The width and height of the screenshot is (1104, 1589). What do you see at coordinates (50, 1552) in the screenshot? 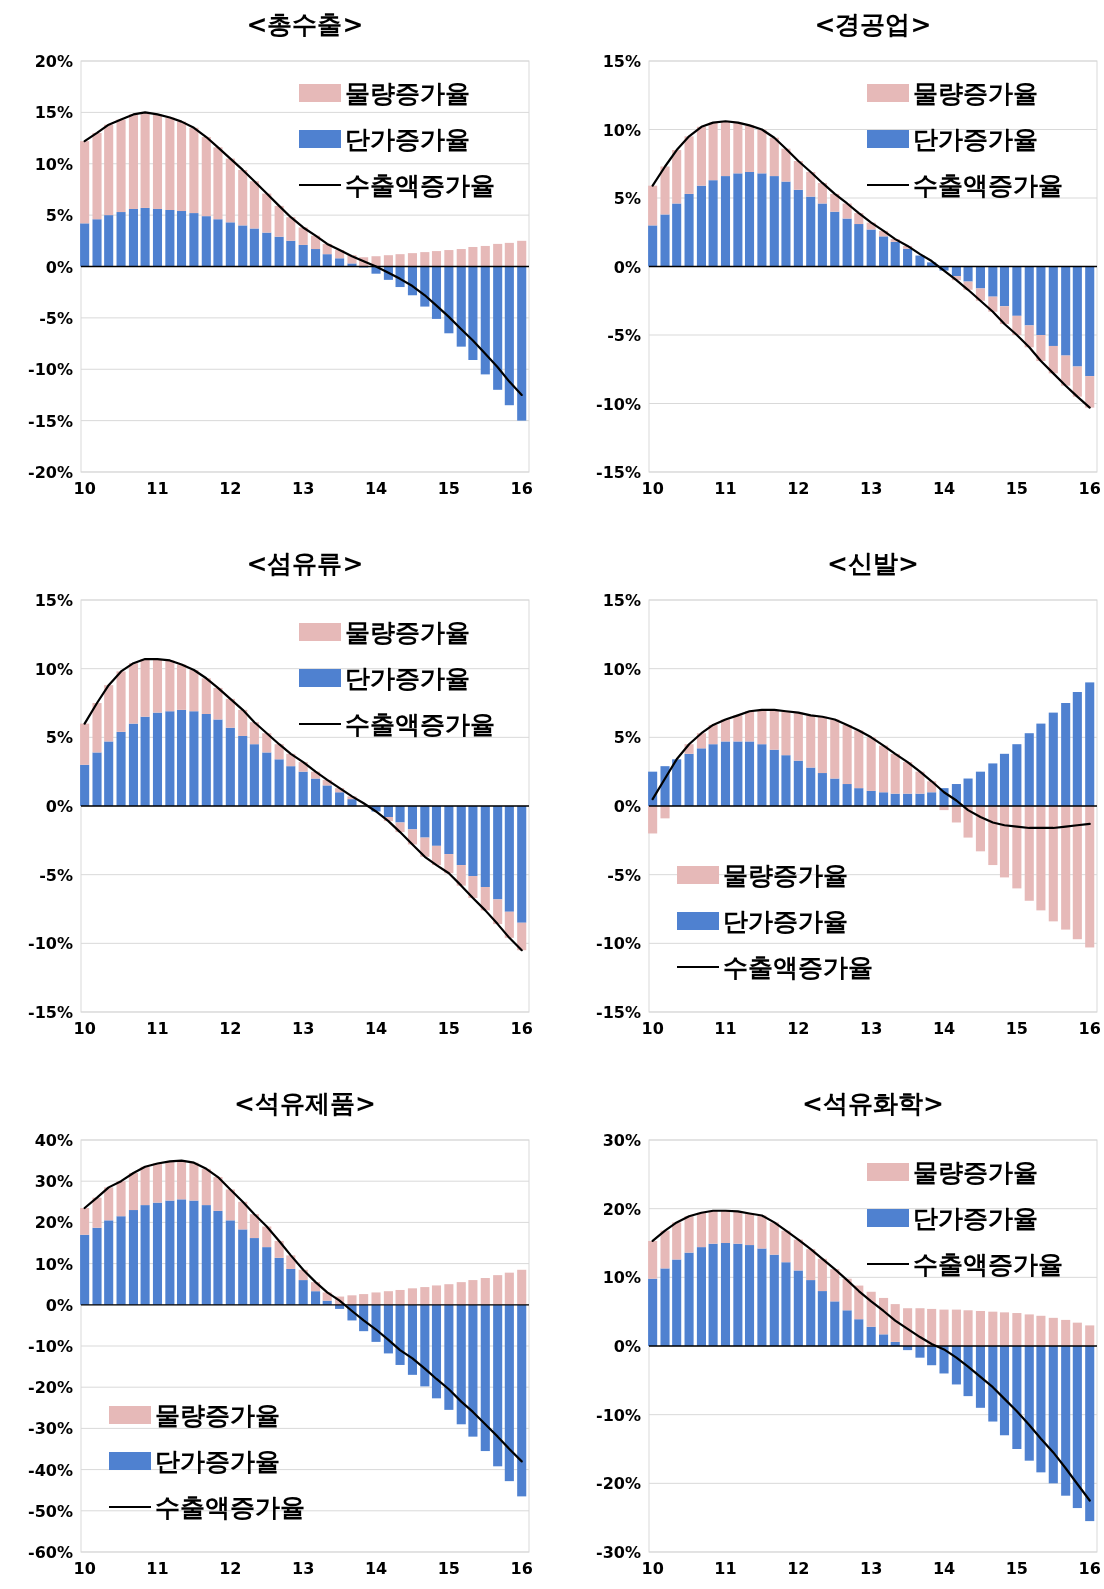
I see `y-tick-label: -60%` at bounding box center [50, 1552].